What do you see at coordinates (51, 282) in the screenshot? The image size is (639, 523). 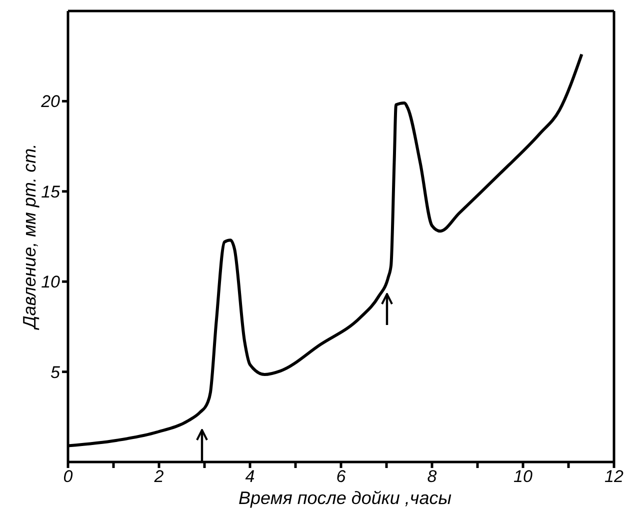 I see `y-tick-label: 10` at bounding box center [51, 282].